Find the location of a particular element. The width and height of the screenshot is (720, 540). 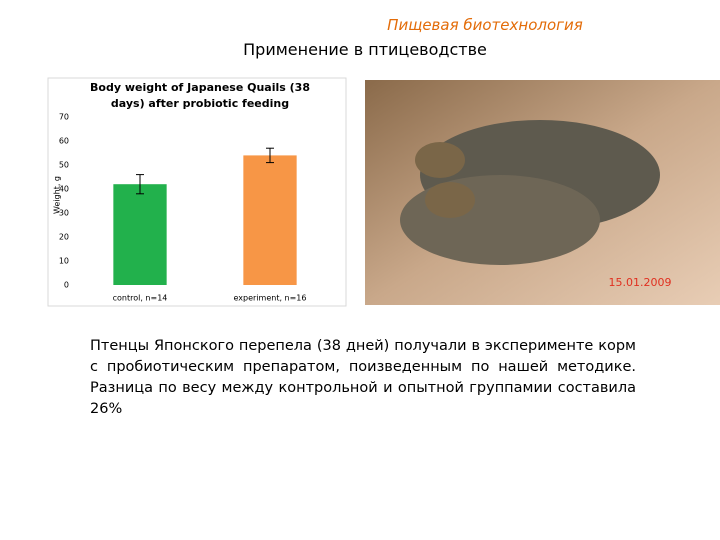

y-tick-label: 0 is located at coordinates (66, 285).